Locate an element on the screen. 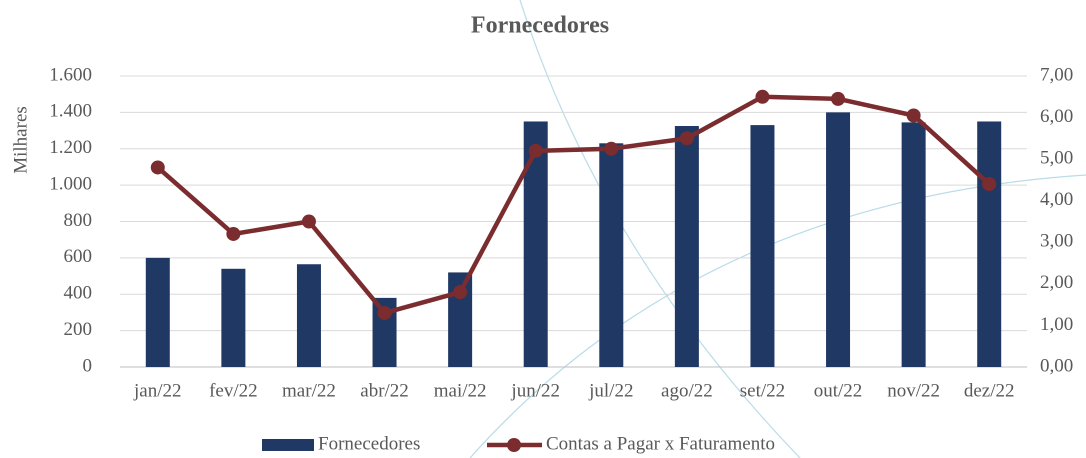 The height and width of the screenshot is (458, 1086). x-tick-label: nov/22 is located at coordinates (913, 390).